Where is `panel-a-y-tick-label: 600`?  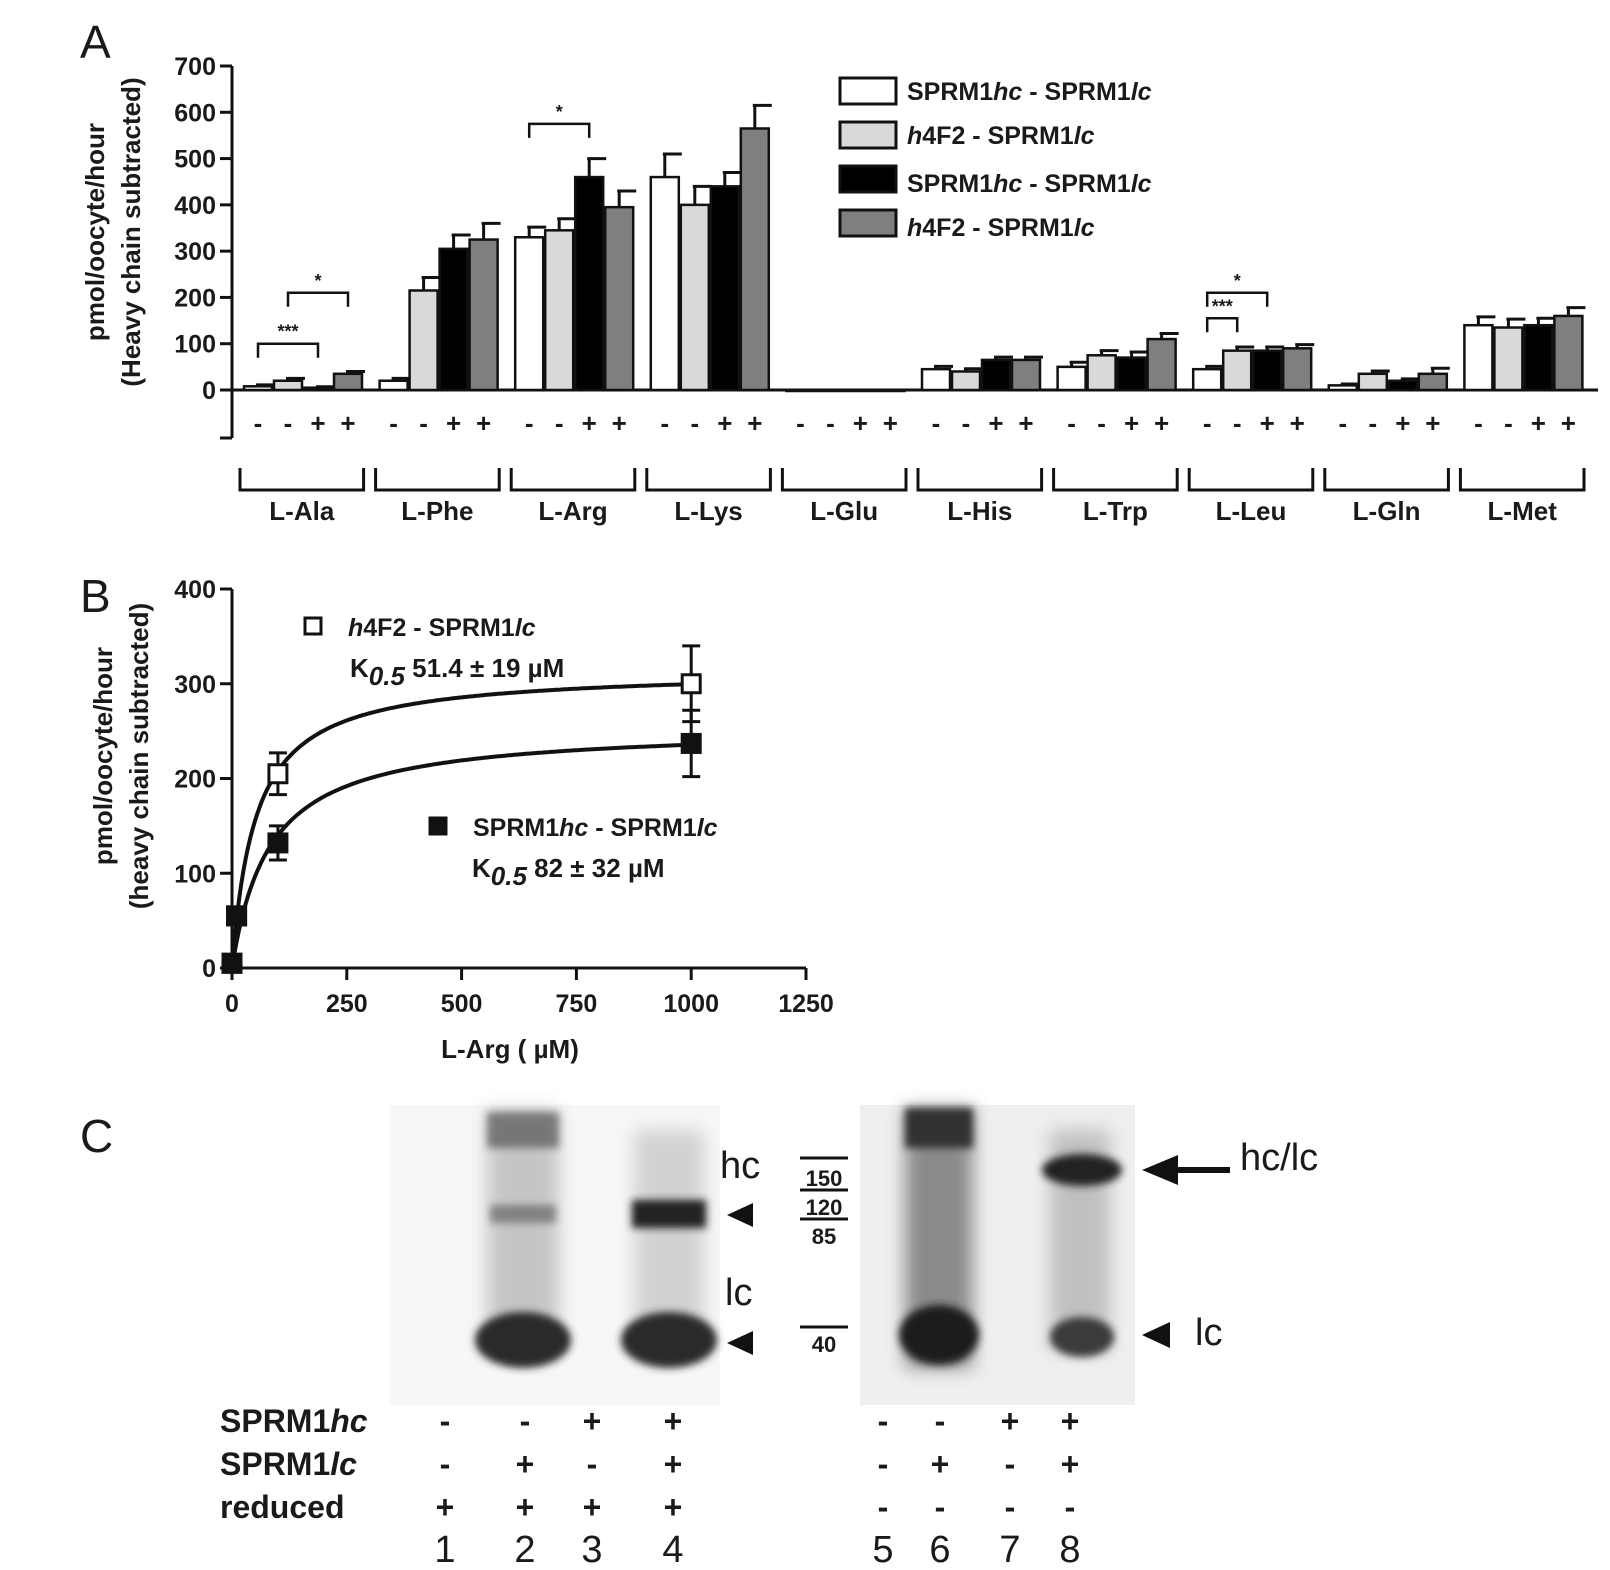 panel-a-y-tick-label: 600 is located at coordinates (195, 113).